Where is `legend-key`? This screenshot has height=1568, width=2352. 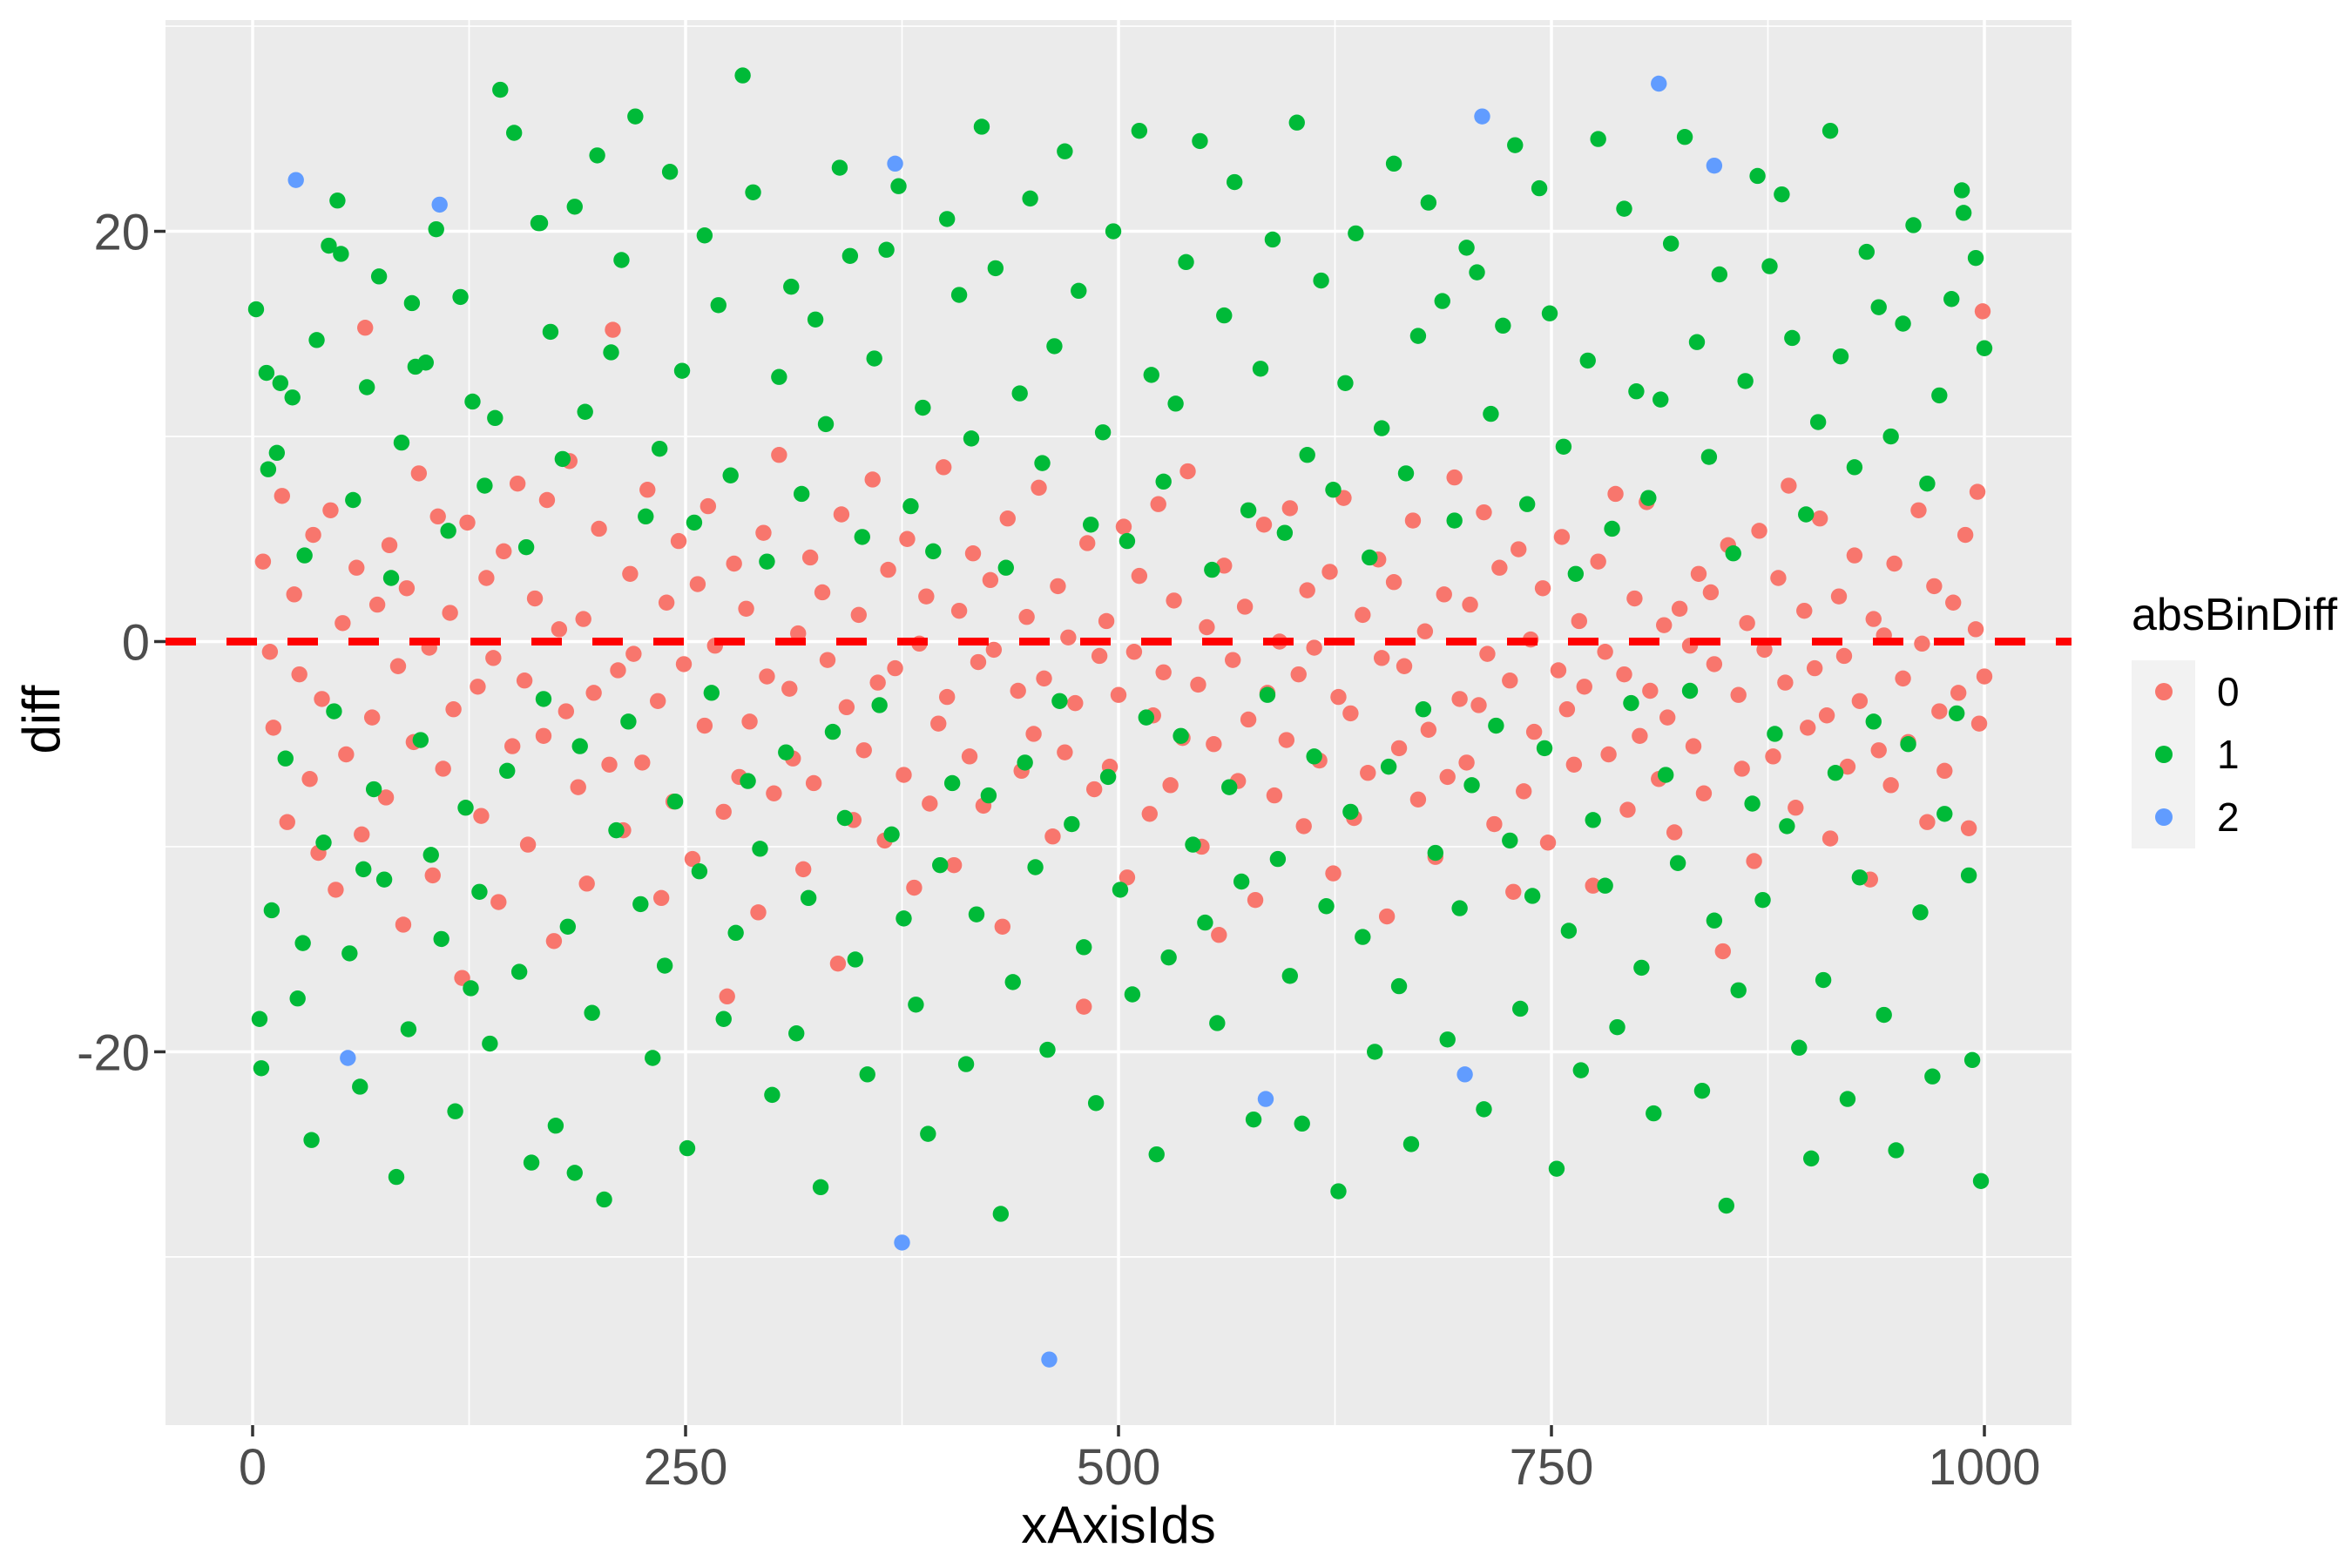 legend-key is located at coordinates (2163, 817).